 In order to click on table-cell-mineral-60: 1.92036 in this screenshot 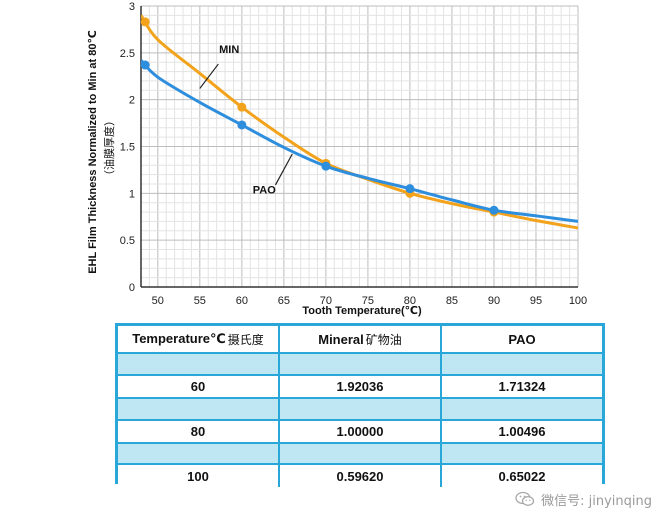, I will do `click(361, 387)`.